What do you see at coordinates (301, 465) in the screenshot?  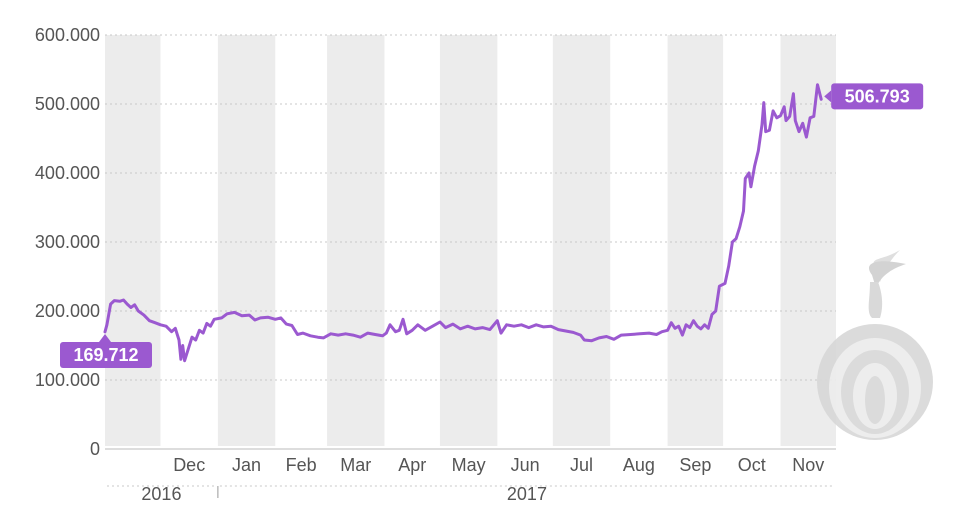 I see `x-tick-label: Feb` at bounding box center [301, 465].